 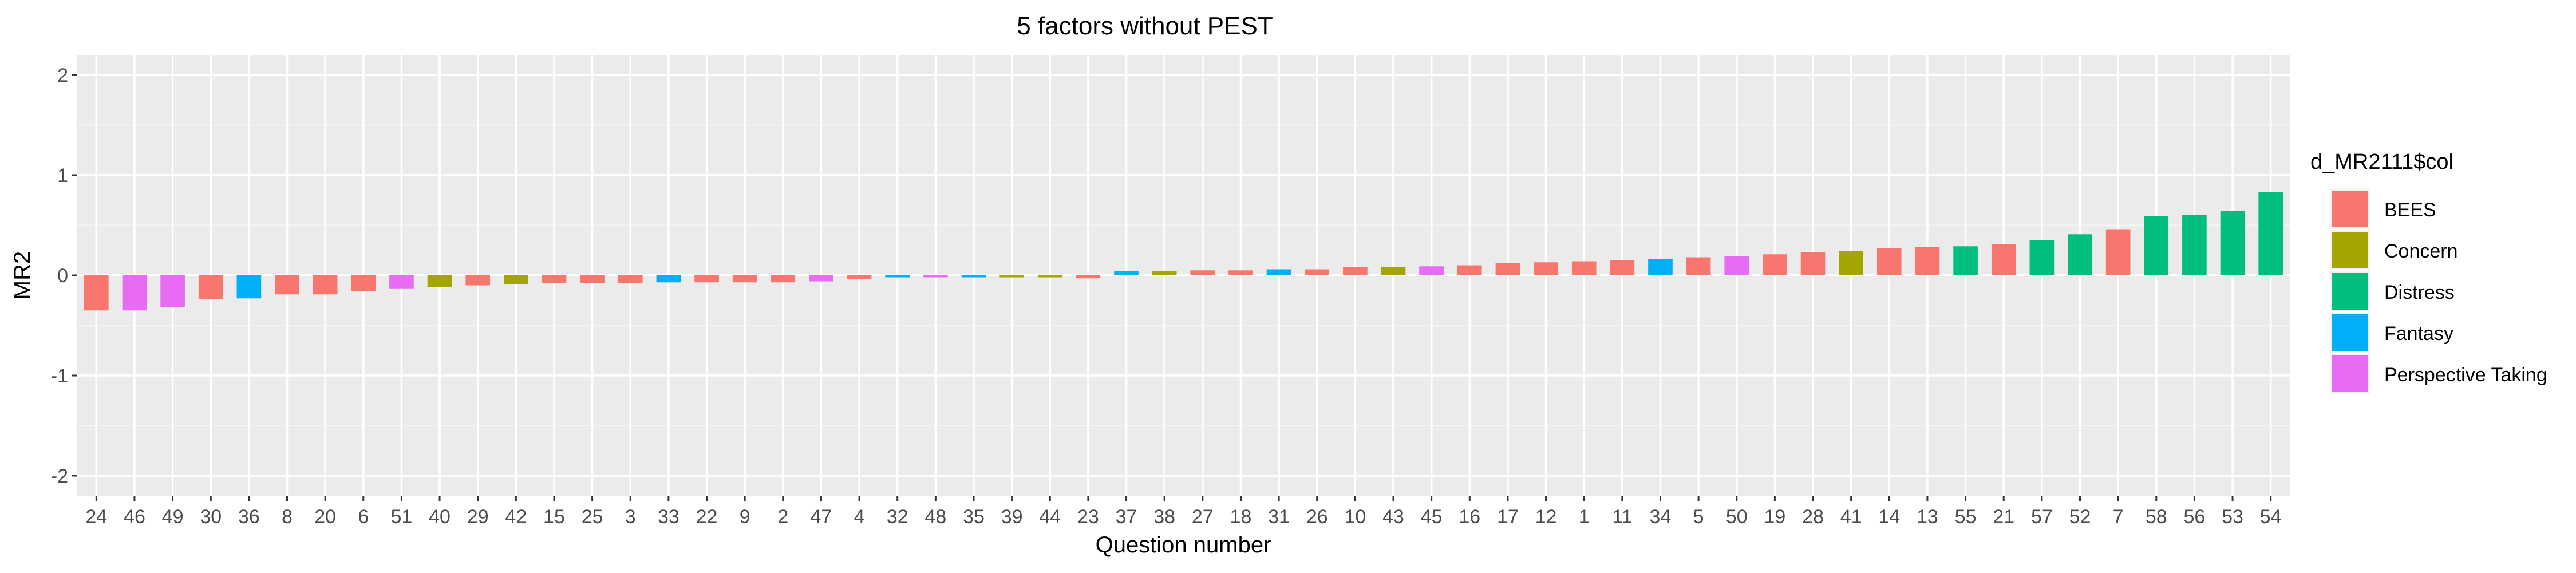 What do you see at coordinates (1889, 261) in the screenshot?
I see `bar-q14` at bounding box center [1889, 261].